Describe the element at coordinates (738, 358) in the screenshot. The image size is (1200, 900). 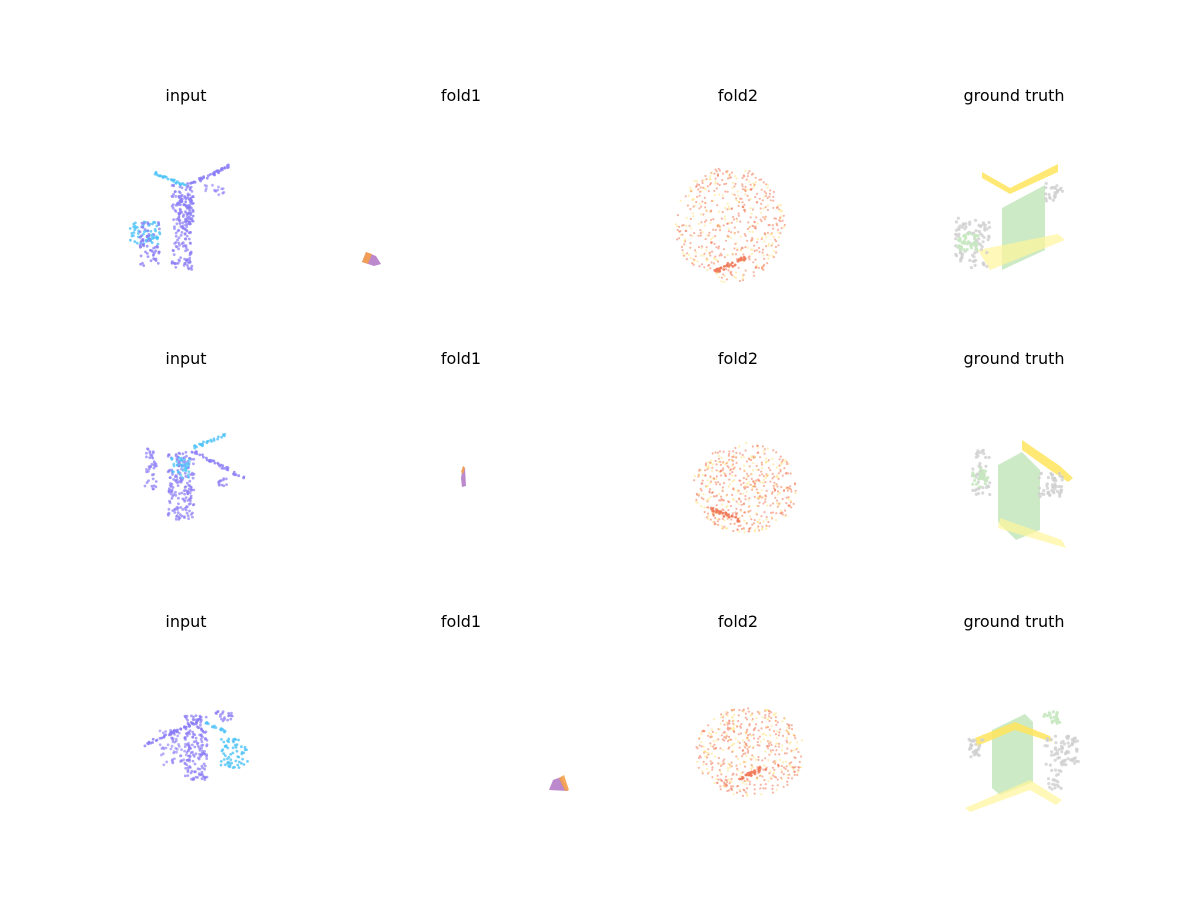
I see `row2-fold2-title: fold2` at that location.